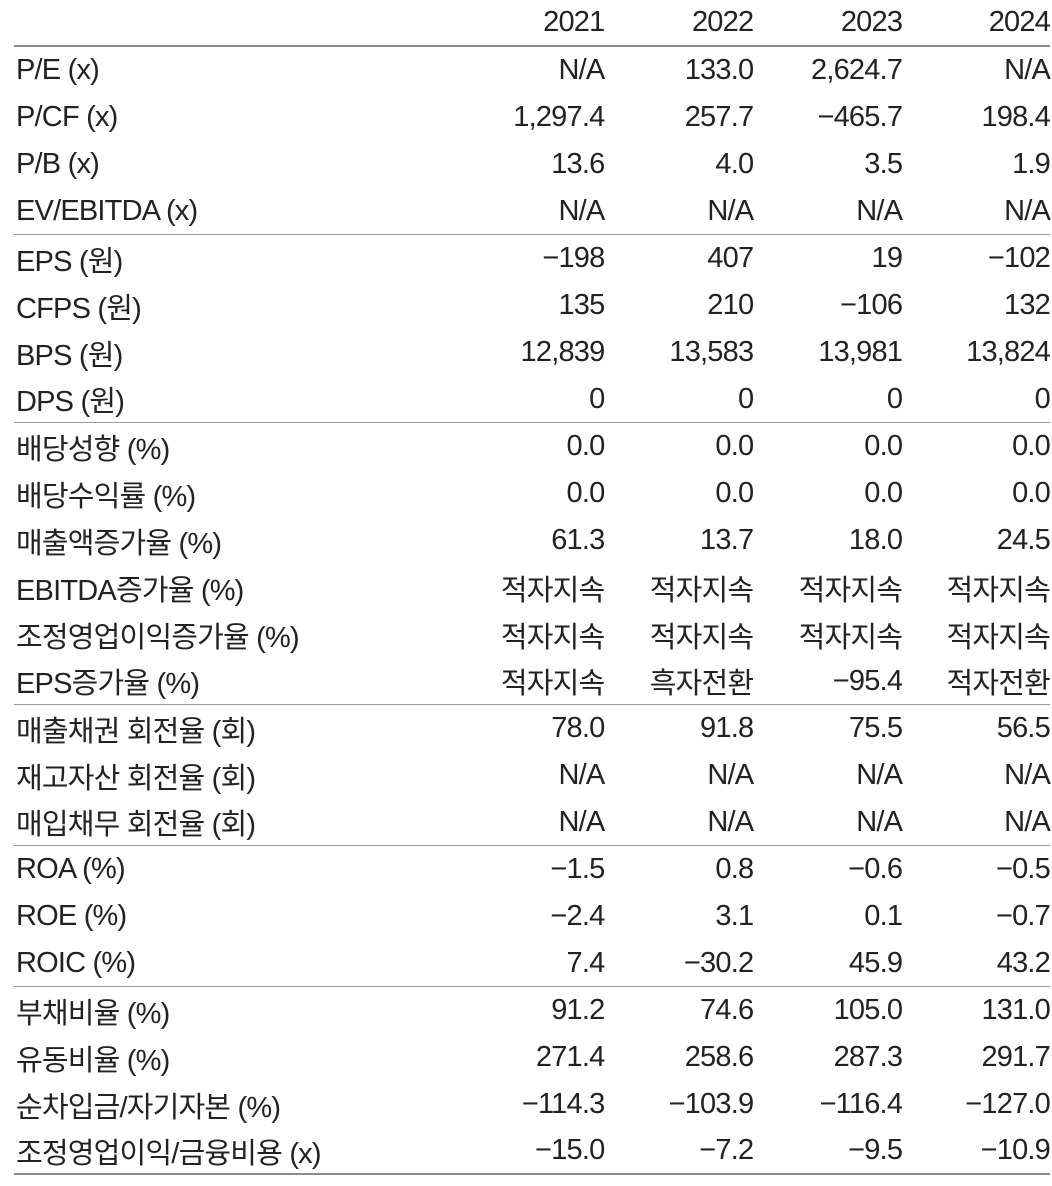 The image size is (1052, 1186). Describe the element at coordinates (578, 164) in the screenshot. I see `table-cell: 13.6` at that location.